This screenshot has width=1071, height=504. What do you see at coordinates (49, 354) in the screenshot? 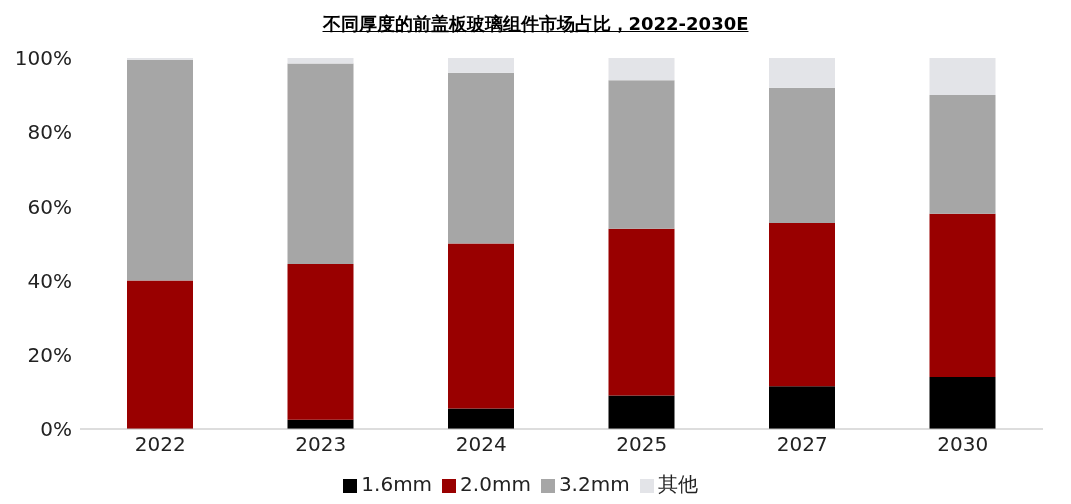
I see `y-tick-label: 20%` at bounding box center [49, 354].